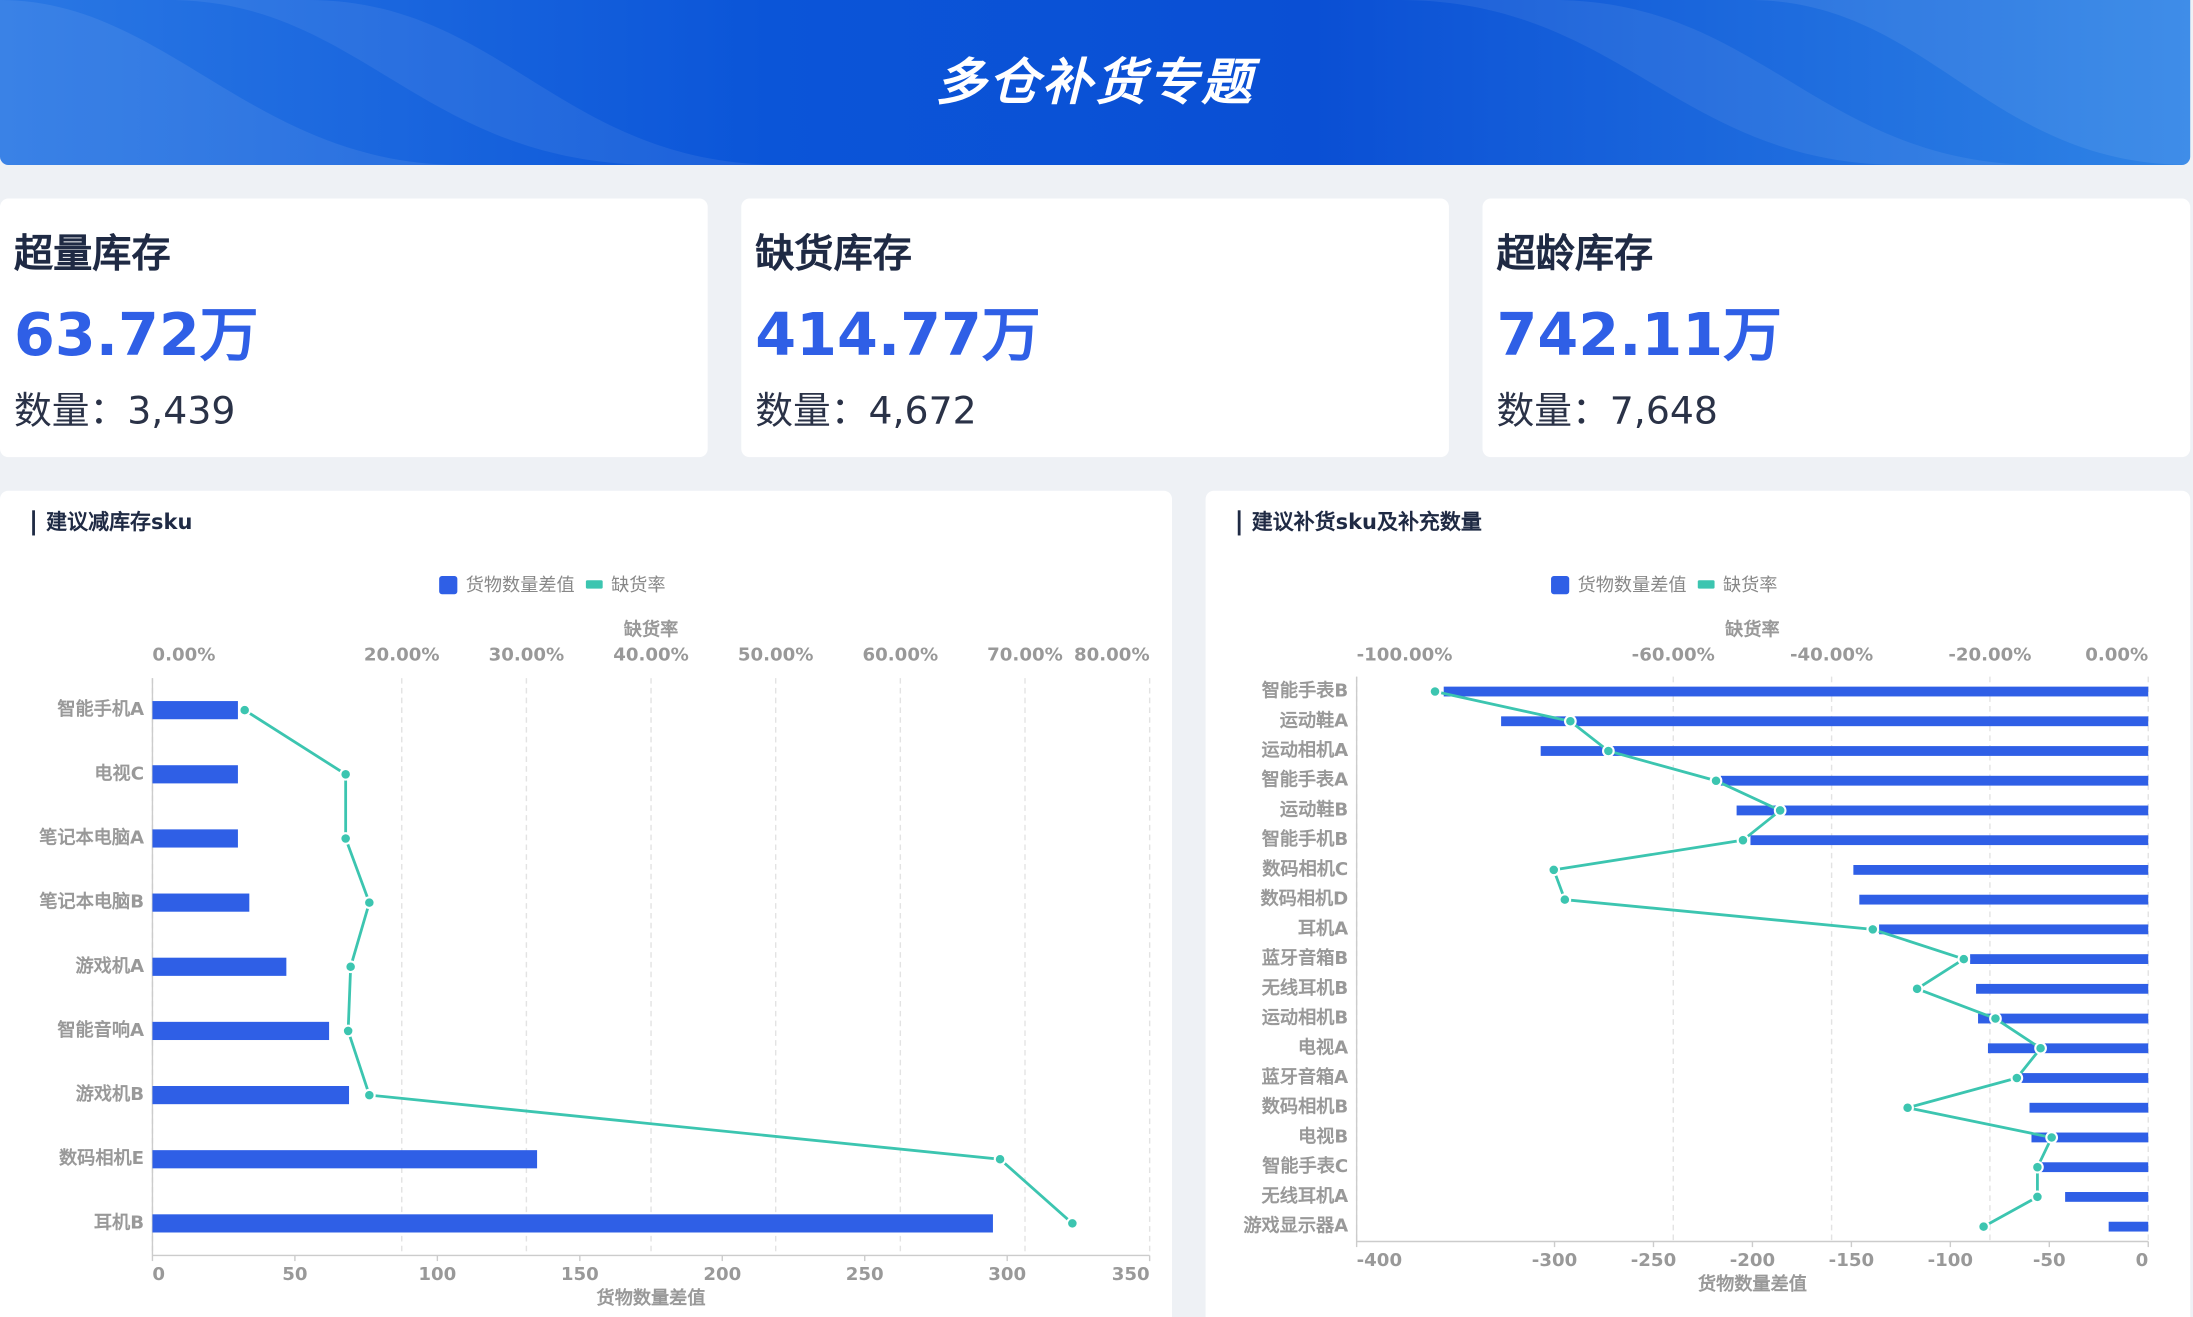  I want to click on y-tick-label: 无线耳机B, so click(1305, 988).